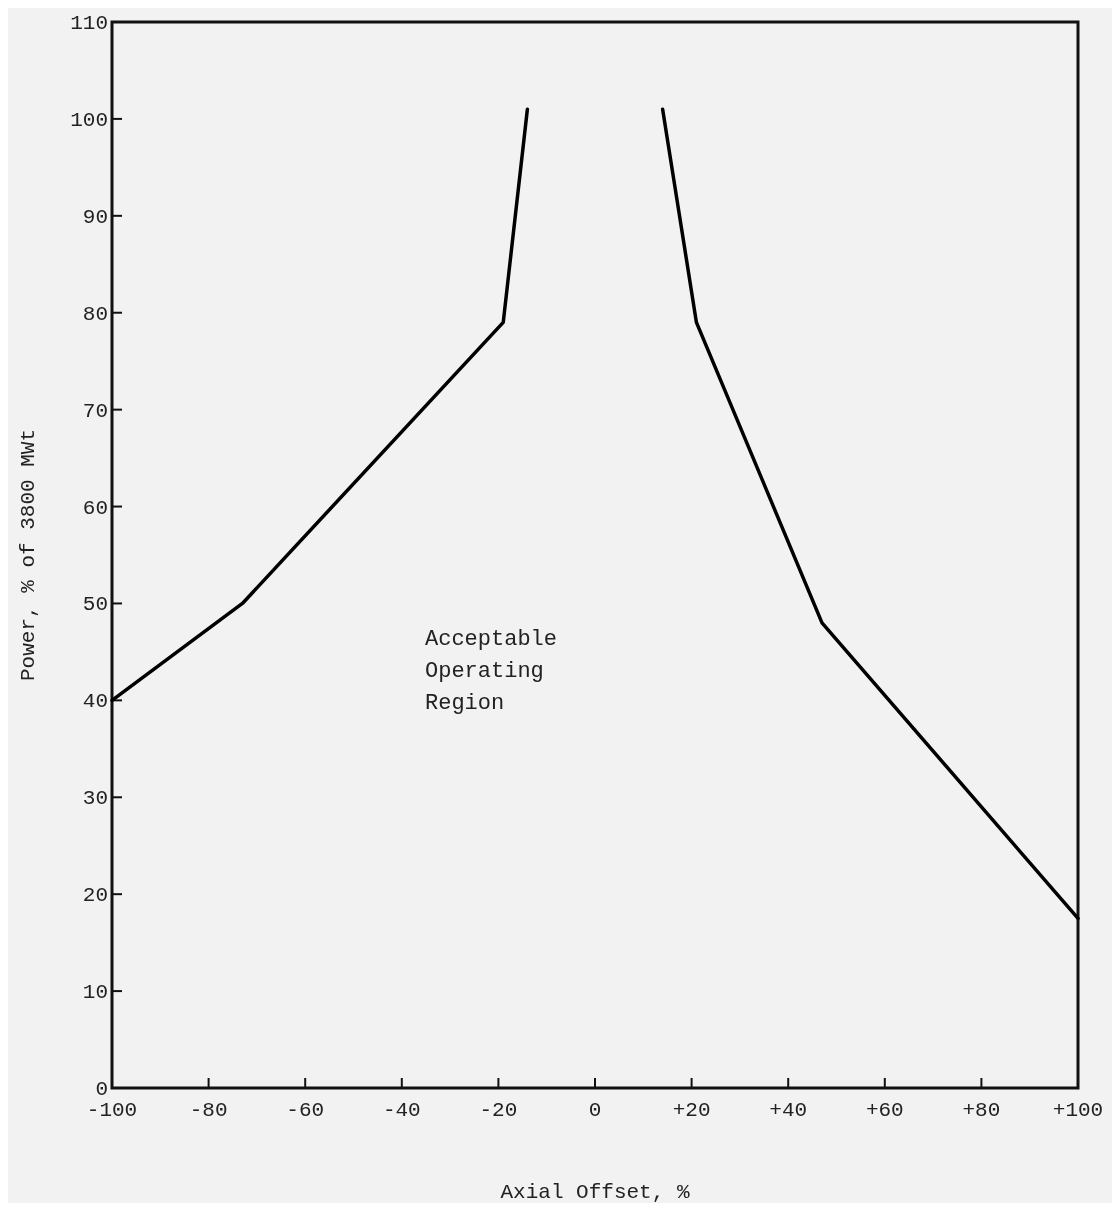 The image size is (1120, 1215). I want to click on x-tick-label: -40, so click(401, 1110).